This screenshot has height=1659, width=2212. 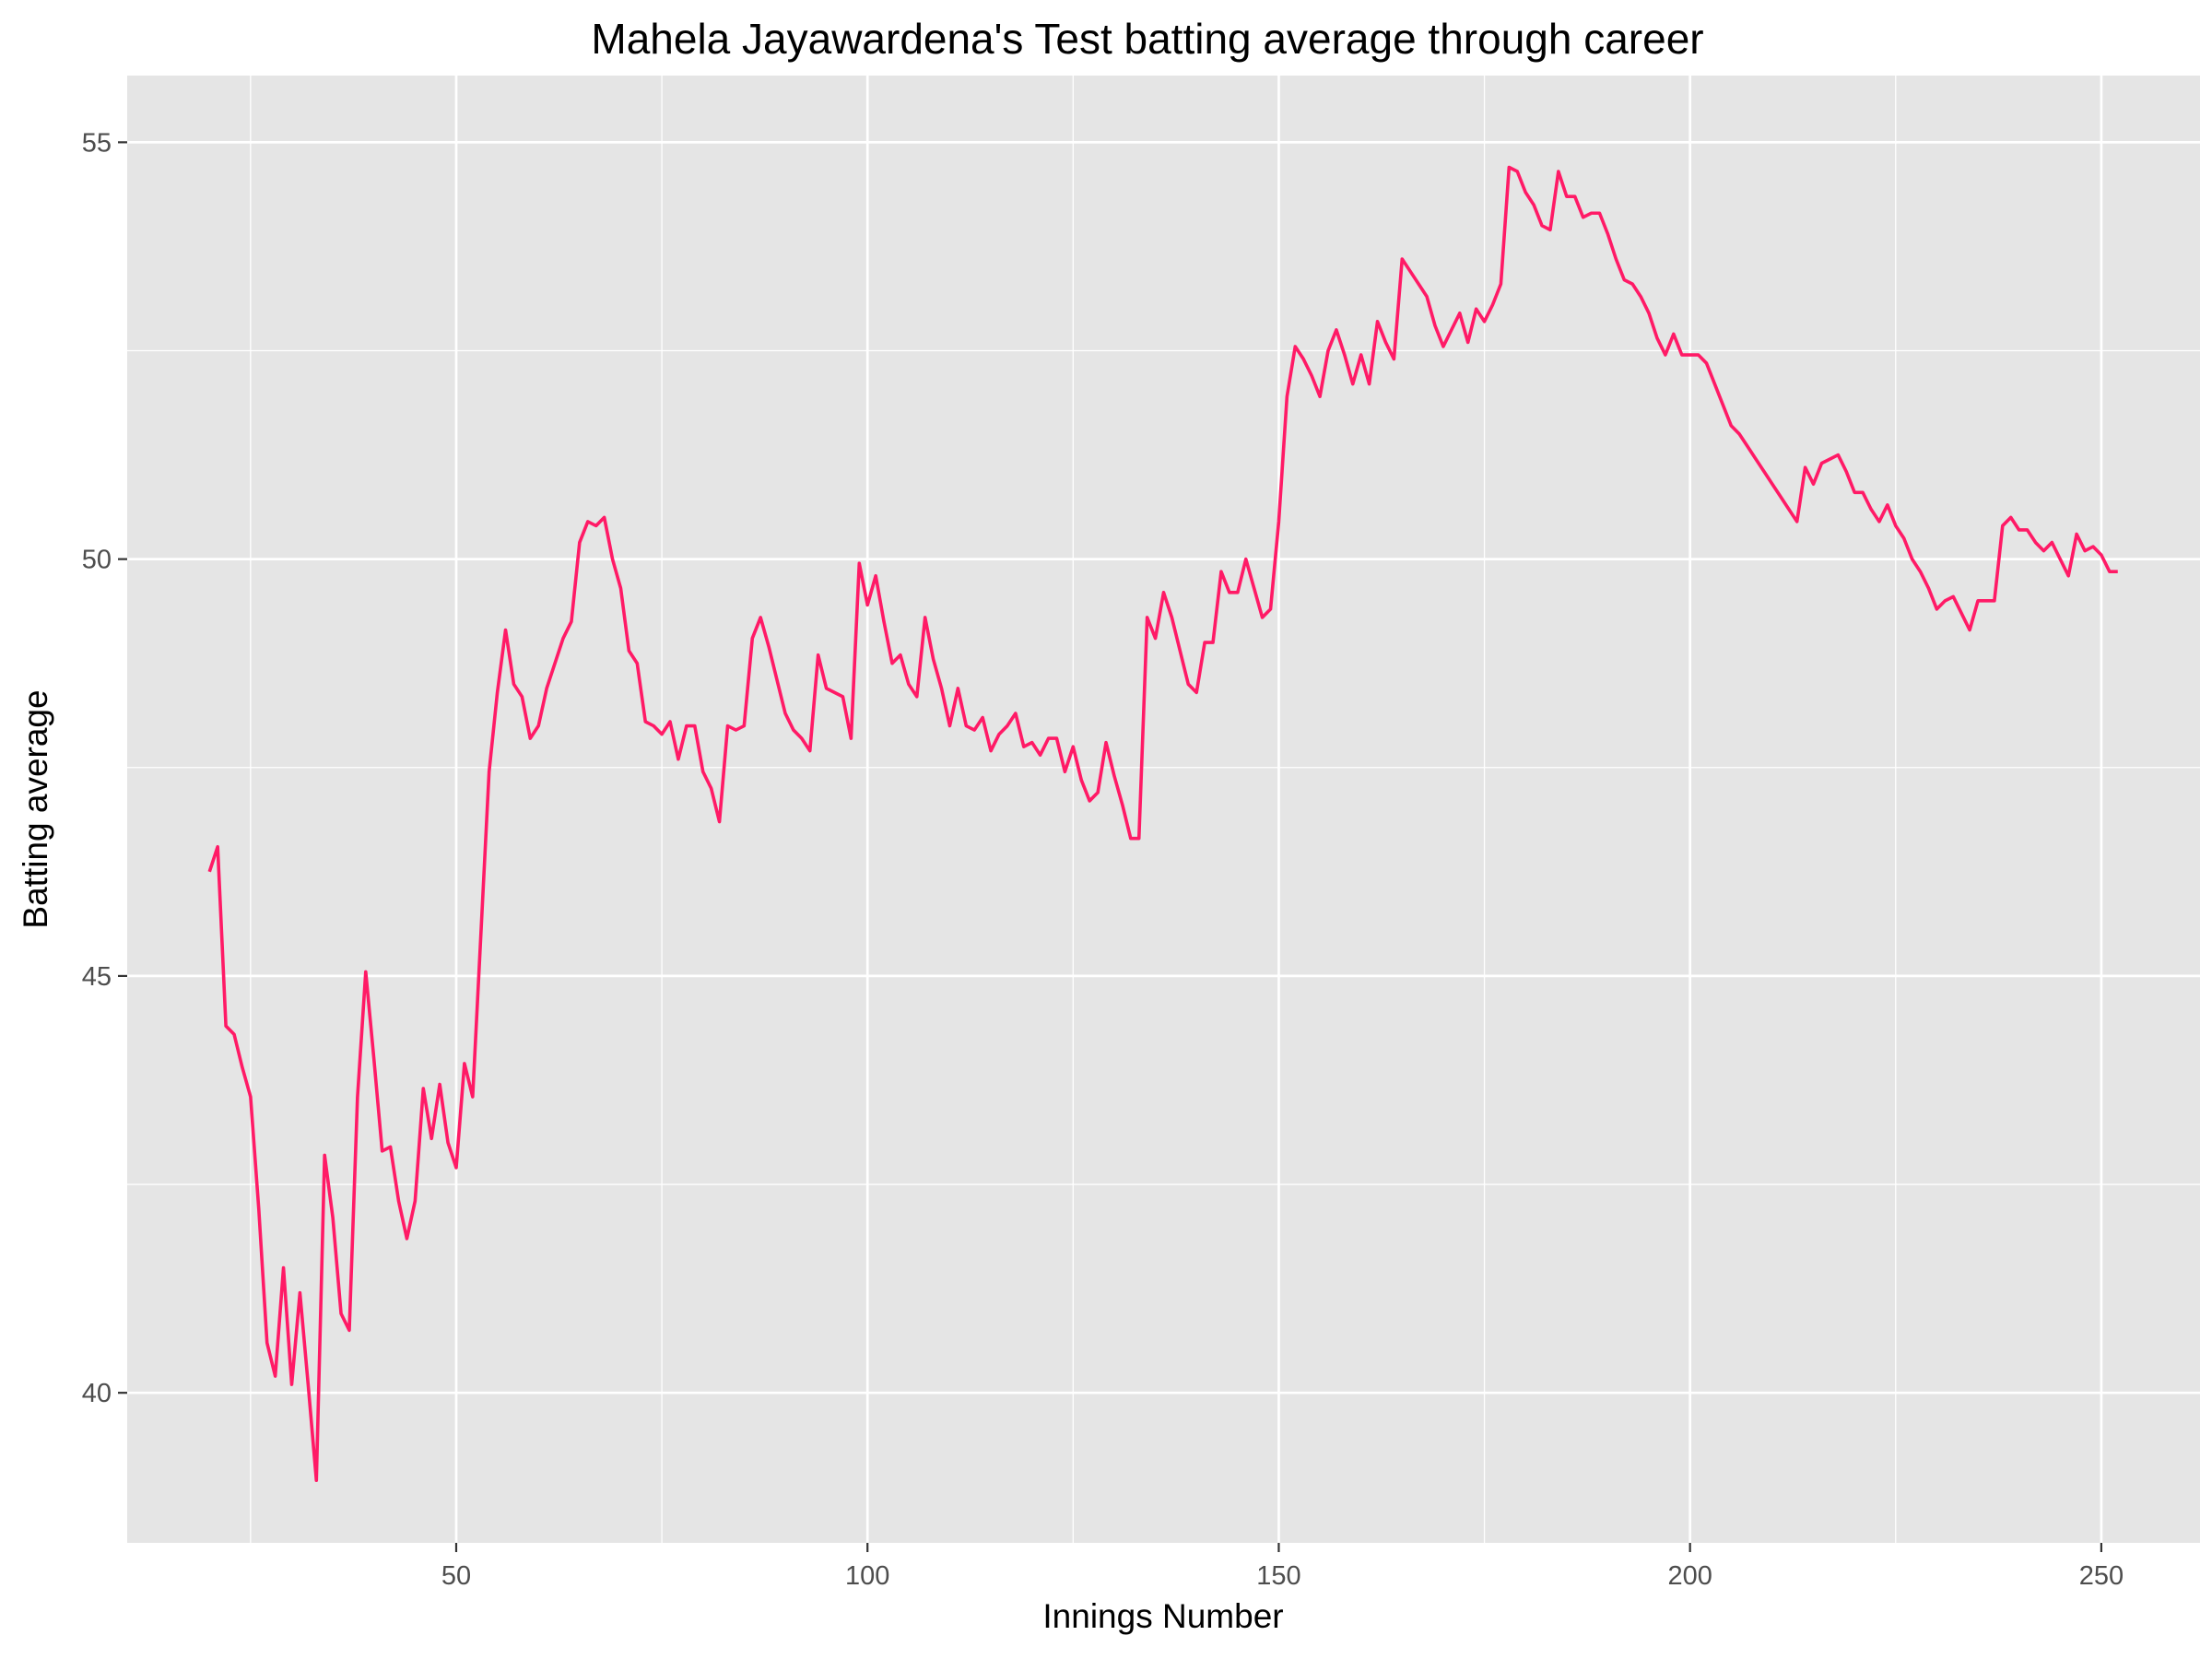 What do you see at coordinates (1689, 1576) in the screenshot?
I see `x-tick-label: 200` at bounding box center [1689, 1576].